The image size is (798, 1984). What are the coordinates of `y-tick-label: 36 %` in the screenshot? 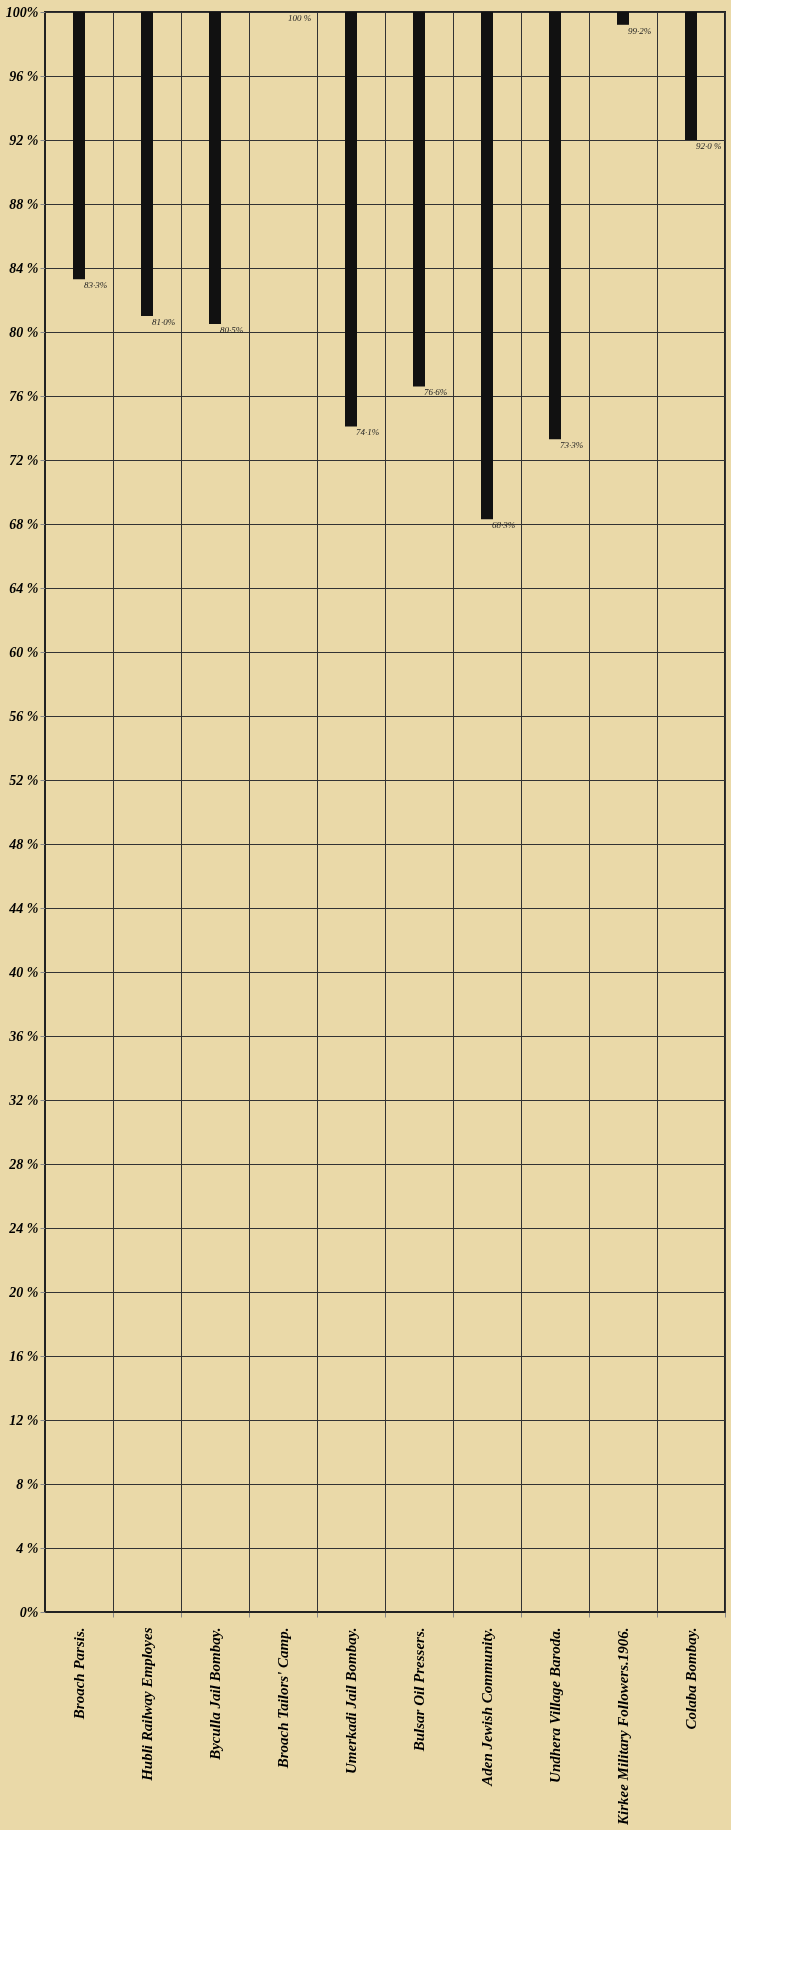 It's located at (23, 1036).